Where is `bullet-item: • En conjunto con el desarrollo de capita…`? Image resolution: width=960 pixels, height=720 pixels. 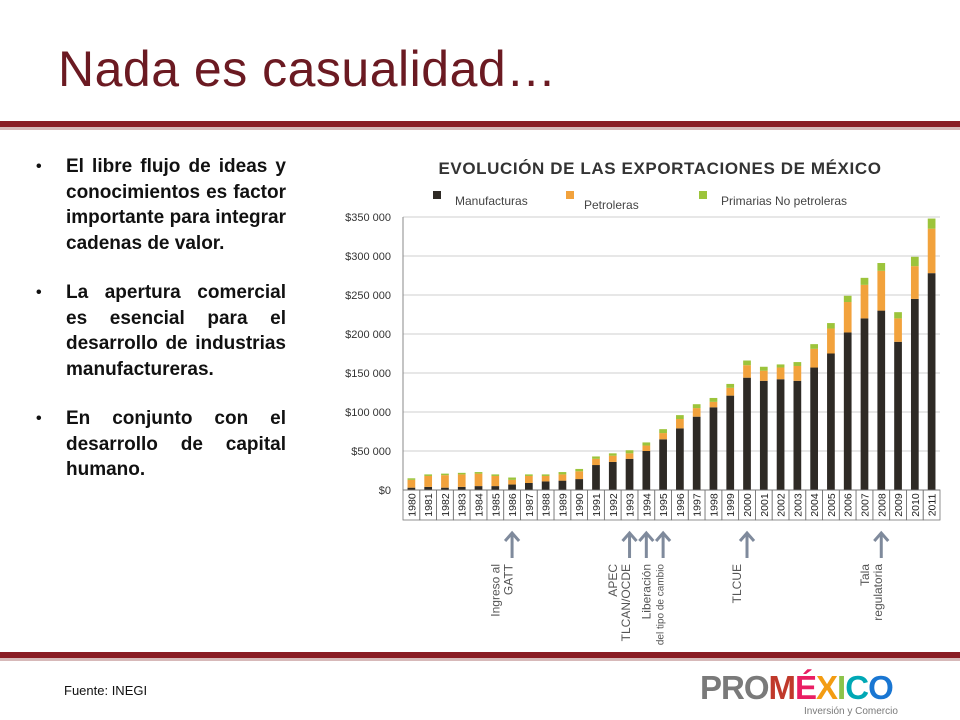
bullet-item: • En conjunto con el desarrollo de capita… is located at coordinates (161, 444).